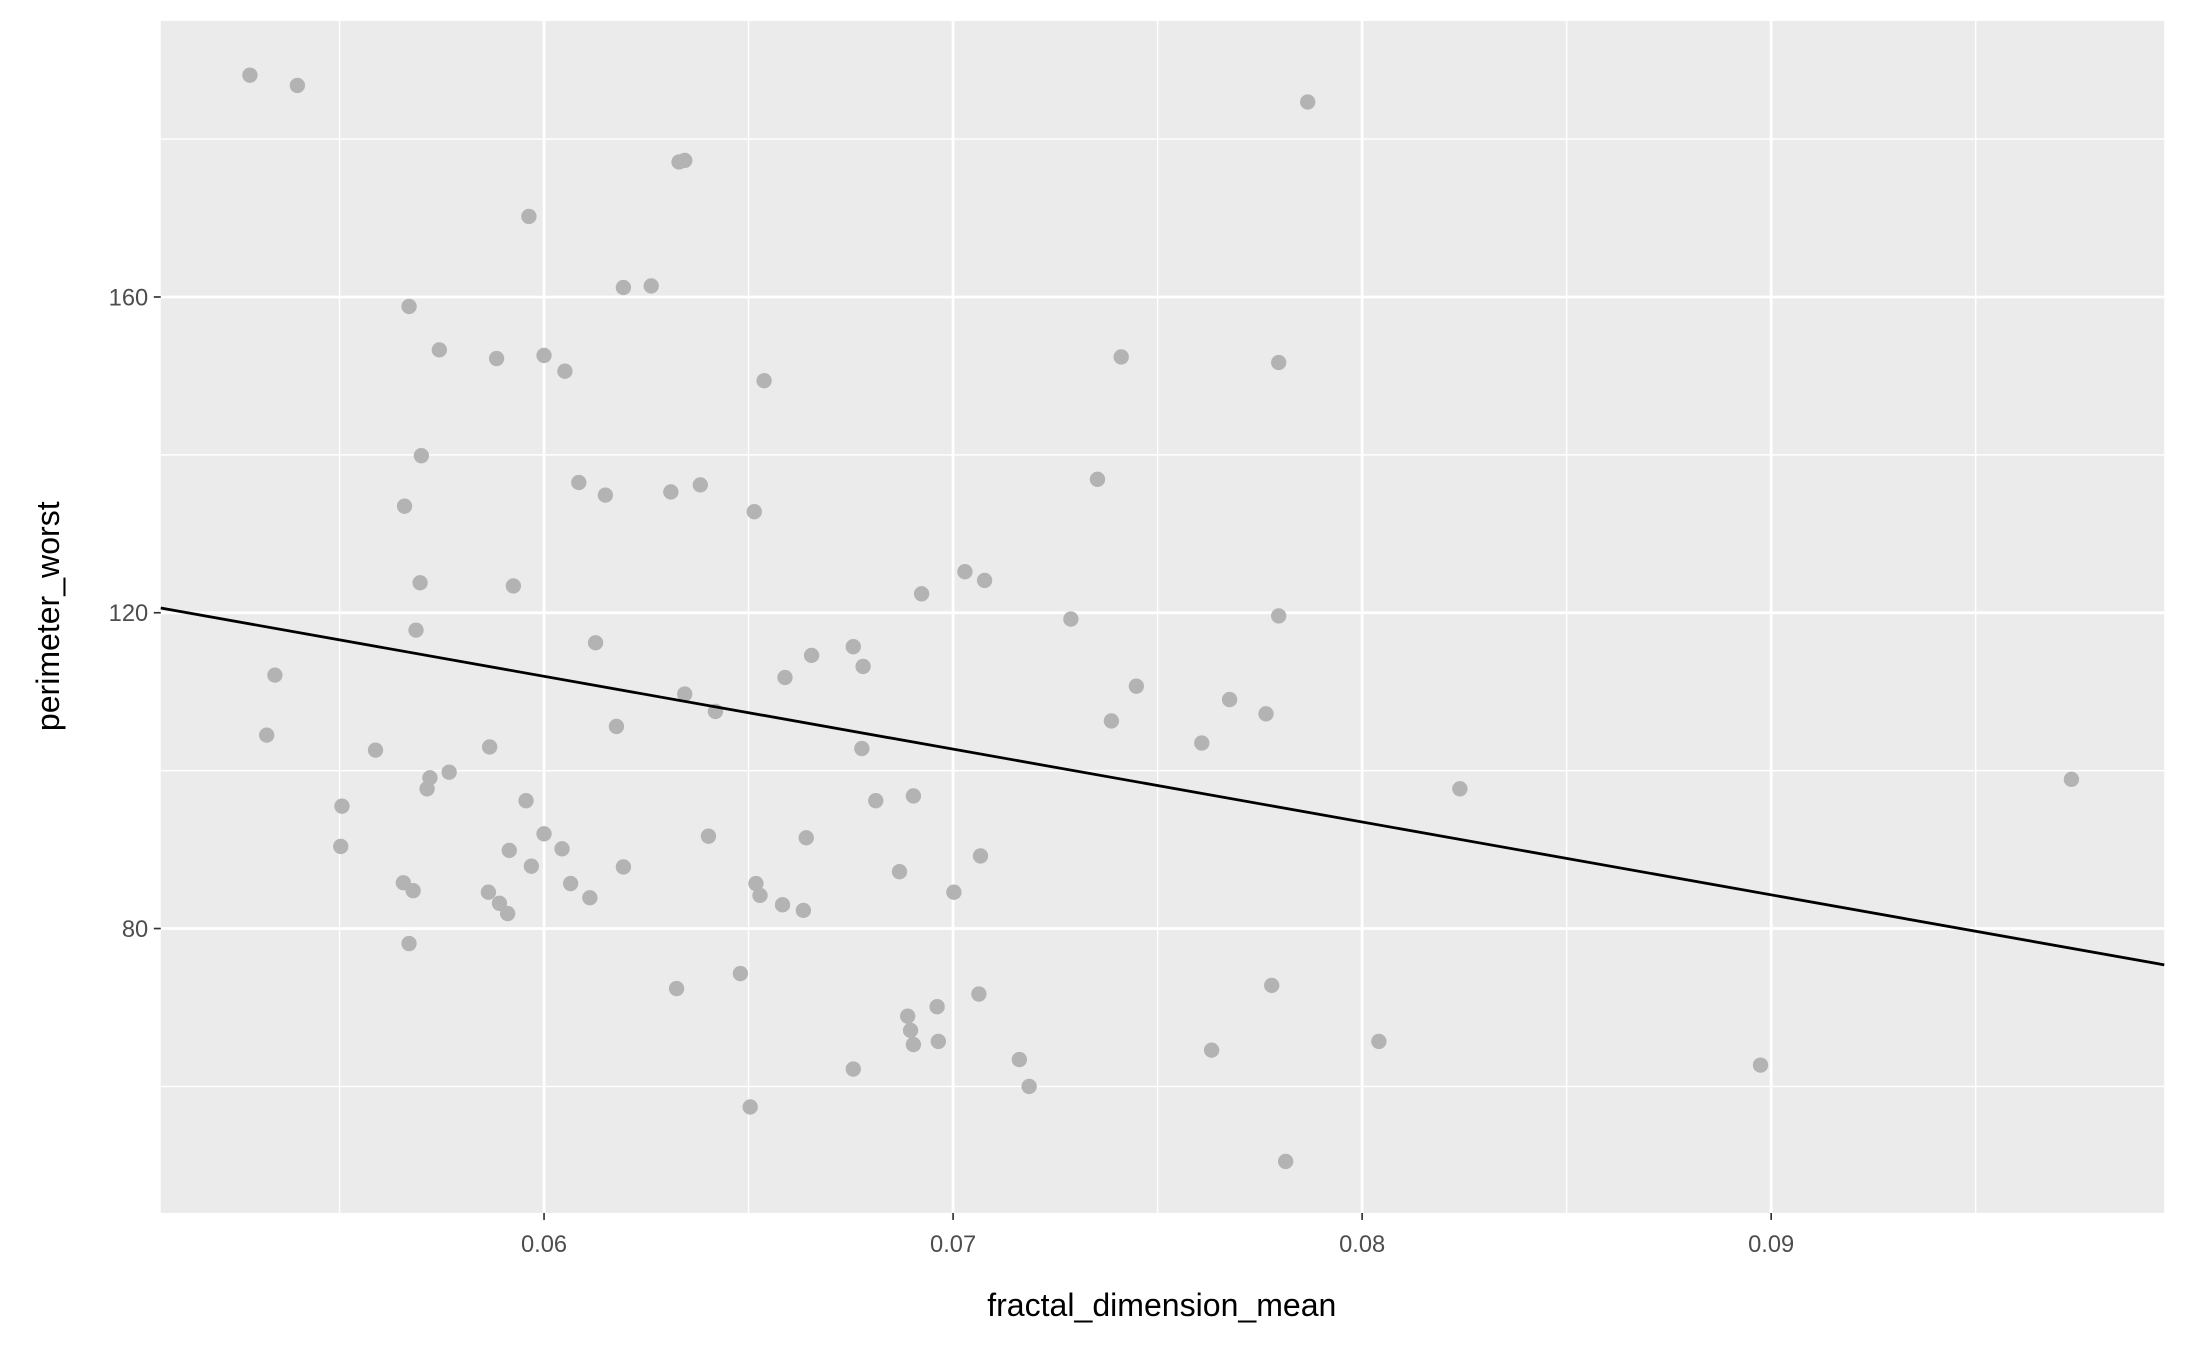 This screenshot has width=2187, height=1351. What do you see at coordinates (129, 298) in the screenshot?
I see `y-tick-label: 160` at bounding box center [129, 298].